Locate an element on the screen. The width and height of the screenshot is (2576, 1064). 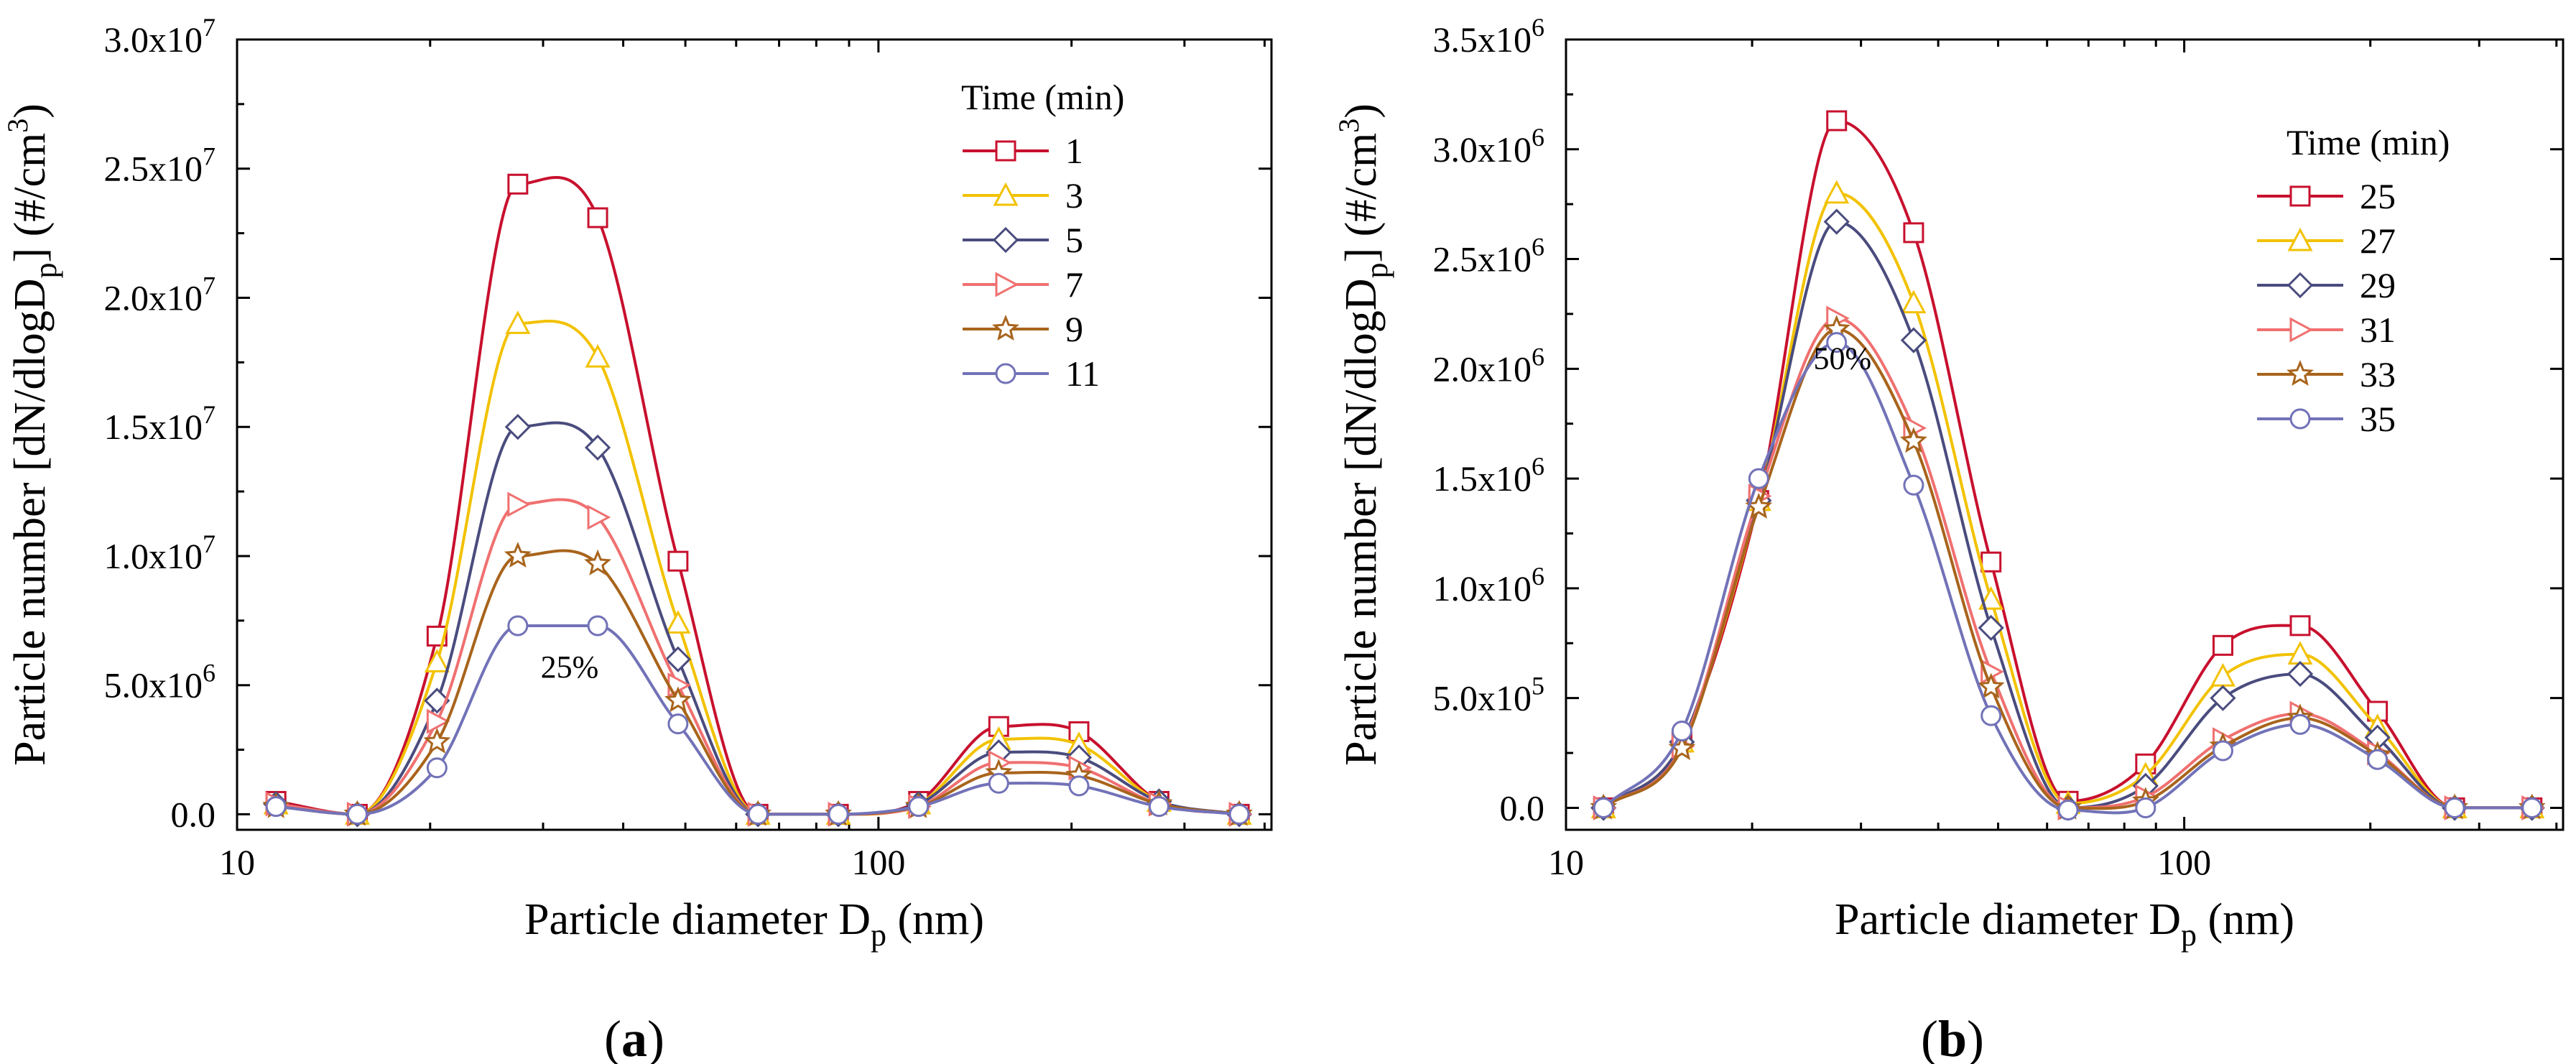
legend-title: Time (min) is located at coordinates (1042, 97).